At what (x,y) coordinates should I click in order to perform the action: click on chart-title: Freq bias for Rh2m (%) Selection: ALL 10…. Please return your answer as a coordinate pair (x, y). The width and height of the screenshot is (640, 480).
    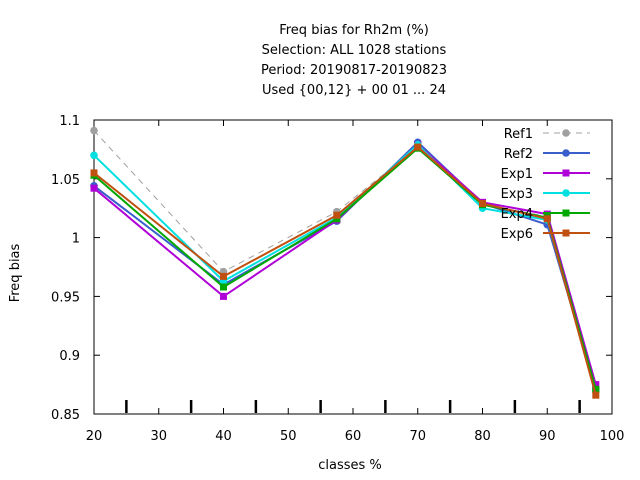
    Looking at the image, I should click on (354, 60).